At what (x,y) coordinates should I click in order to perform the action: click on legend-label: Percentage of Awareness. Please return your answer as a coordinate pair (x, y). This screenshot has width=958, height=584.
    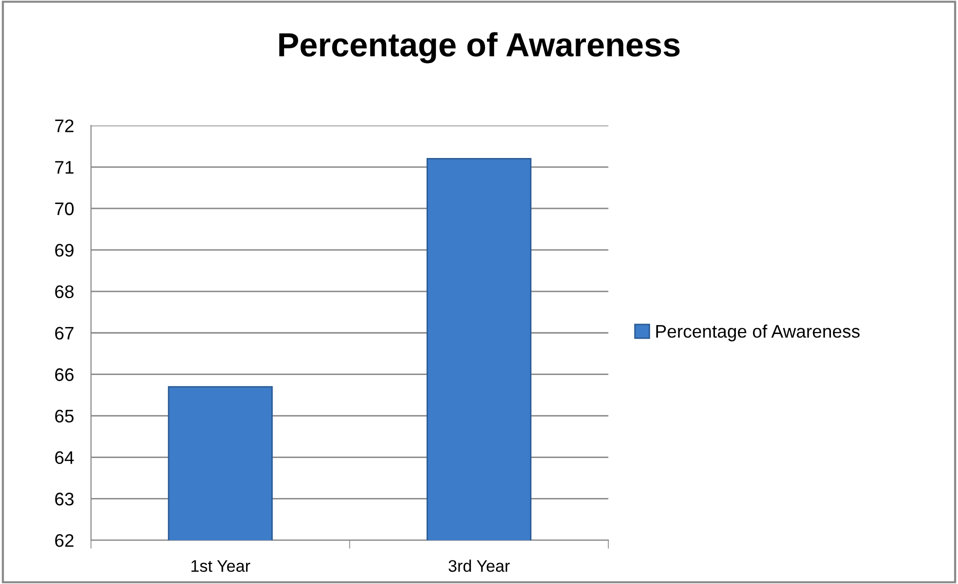
    Looking at the image, I should click on (758, 333).